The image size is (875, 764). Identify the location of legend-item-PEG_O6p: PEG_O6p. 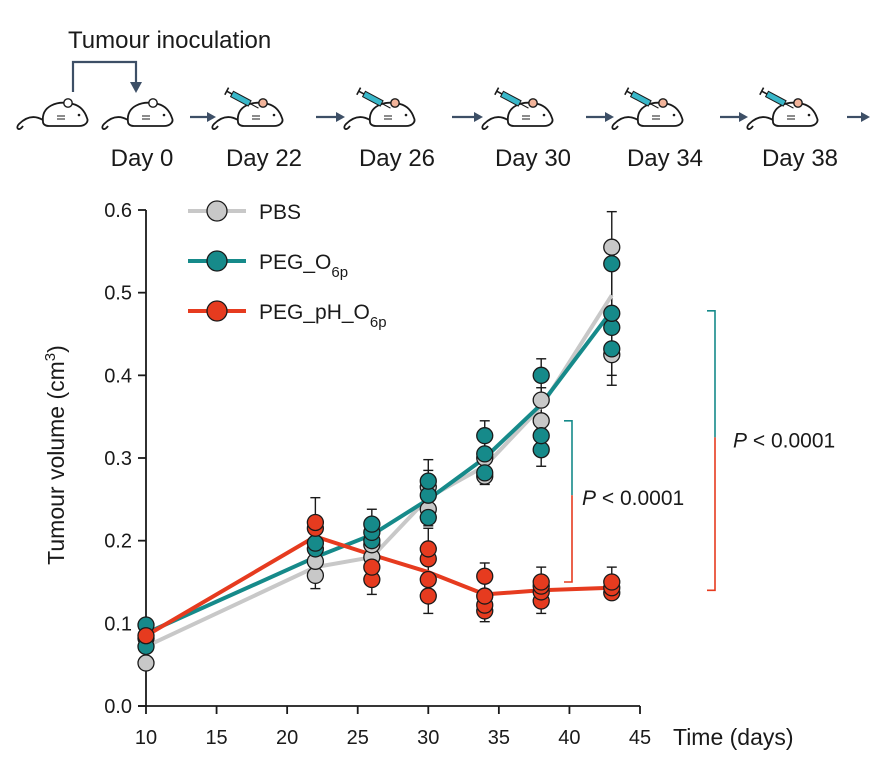
(268, 265).